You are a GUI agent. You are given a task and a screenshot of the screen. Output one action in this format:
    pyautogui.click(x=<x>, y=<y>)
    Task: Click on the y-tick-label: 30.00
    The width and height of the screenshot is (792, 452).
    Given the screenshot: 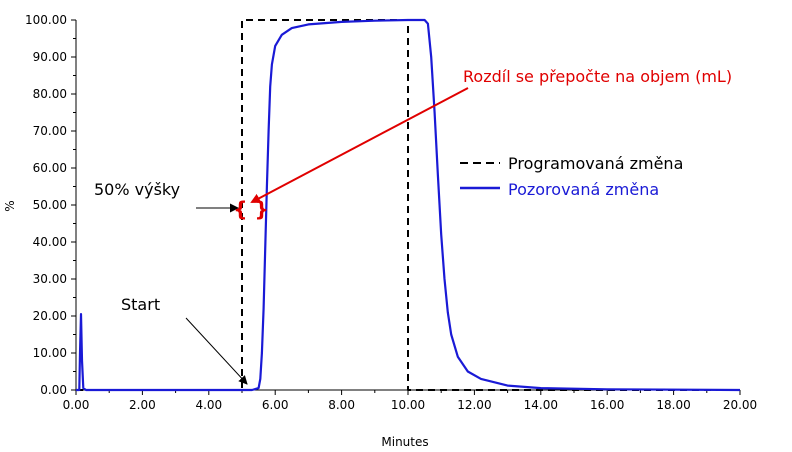 What is the action you would take?
    pyautogui.click(x=50, y=279)
    